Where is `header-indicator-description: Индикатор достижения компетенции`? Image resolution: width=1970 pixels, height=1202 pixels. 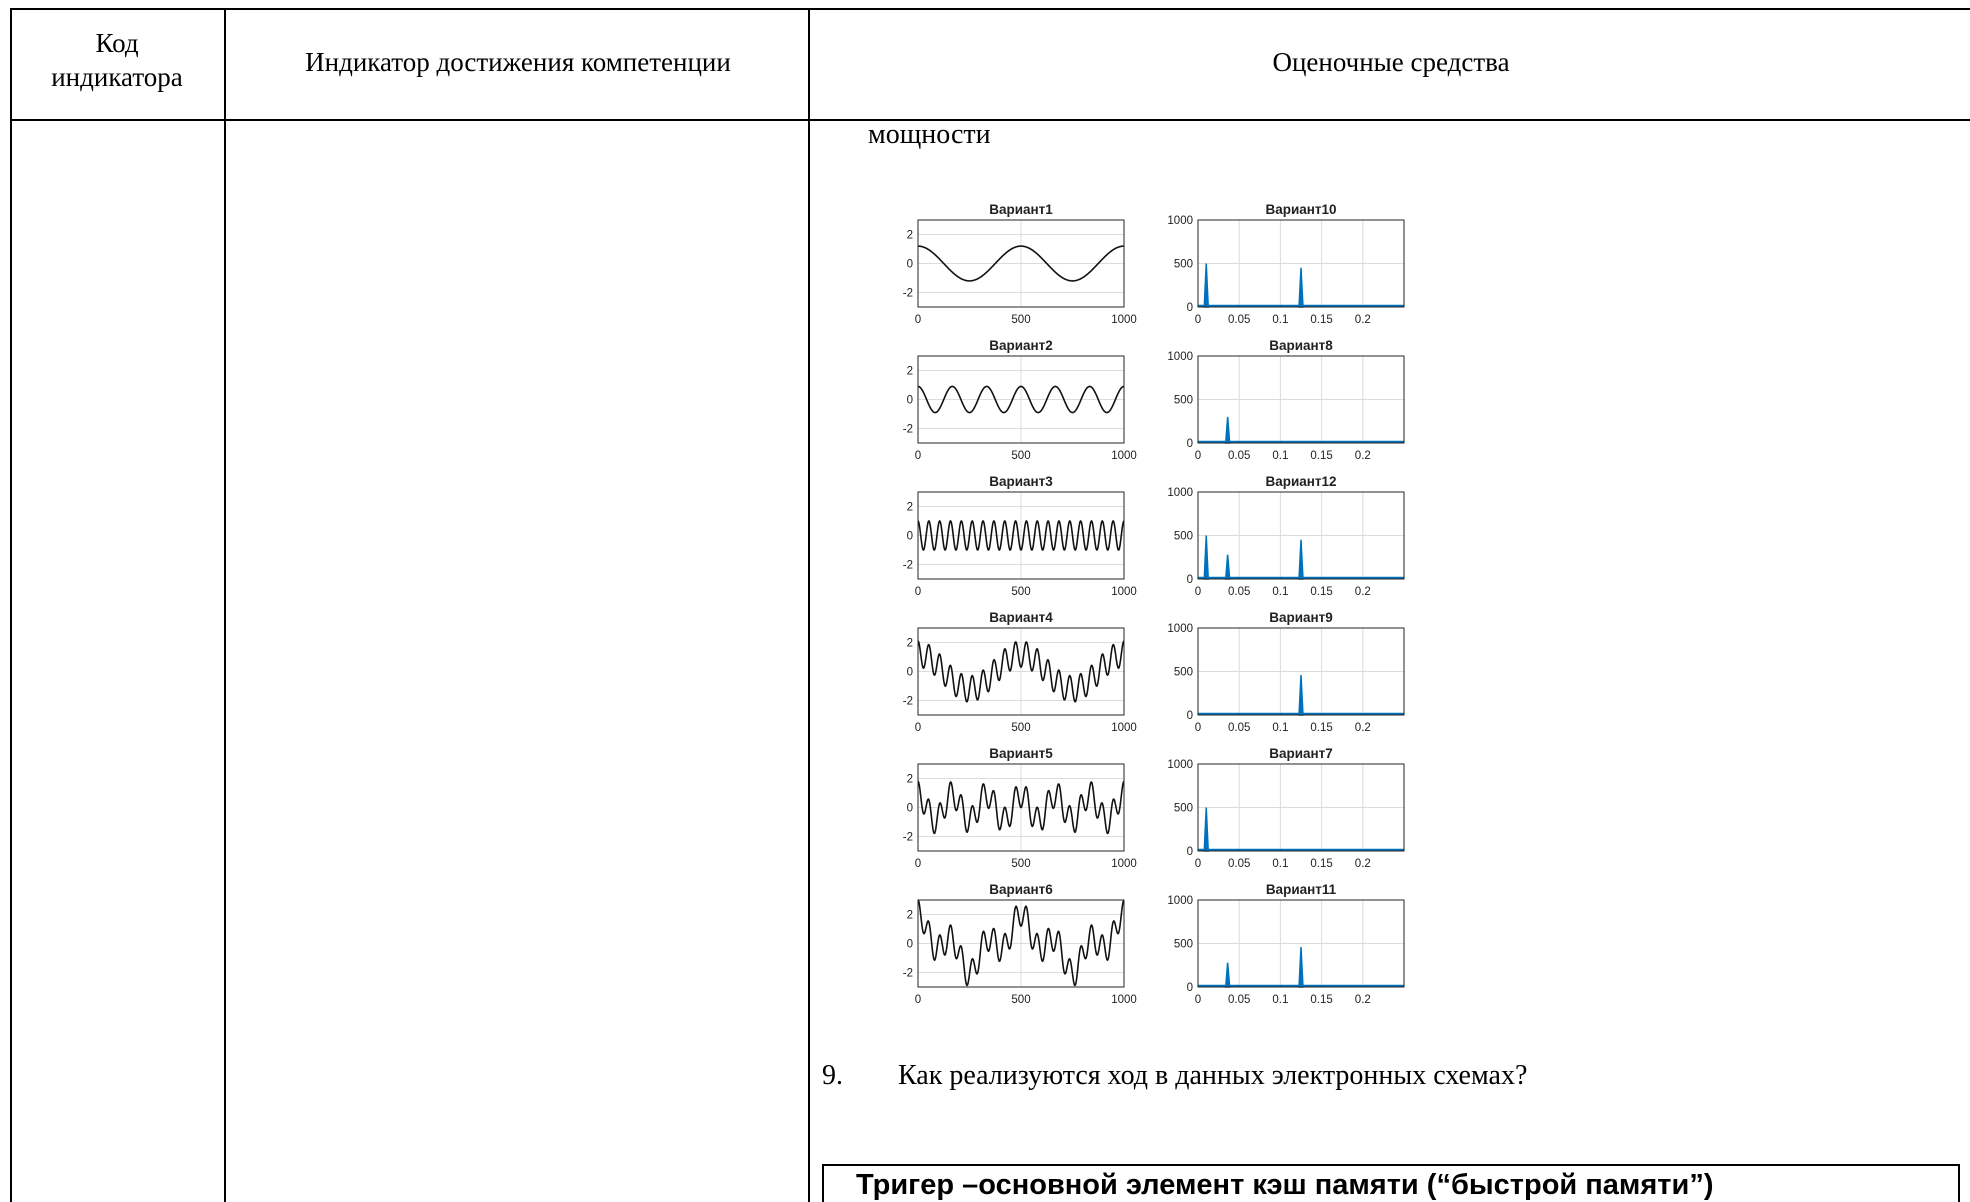
header-indicator-description: Индикатор достижения компетенции is located at coordinates (518, 62).